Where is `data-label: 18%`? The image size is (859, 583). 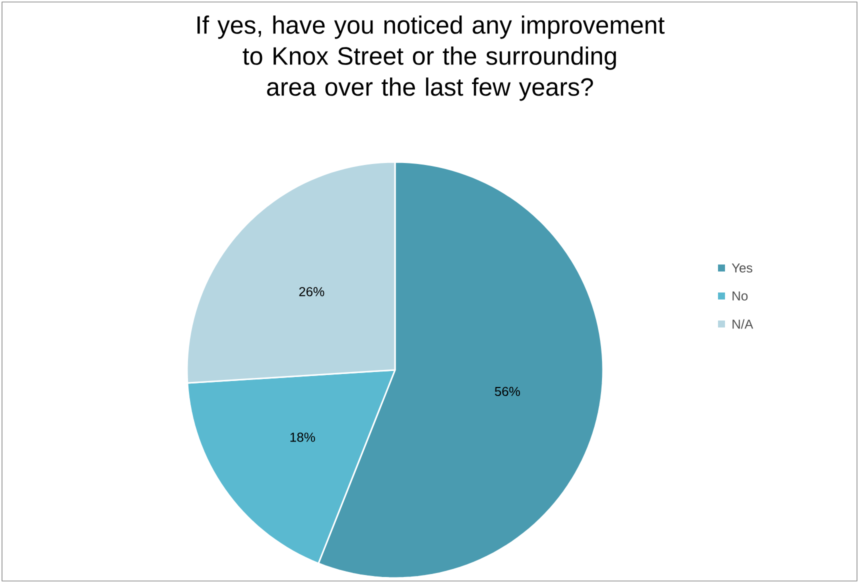 data-label: 18% is located at coordinates (302, 437).